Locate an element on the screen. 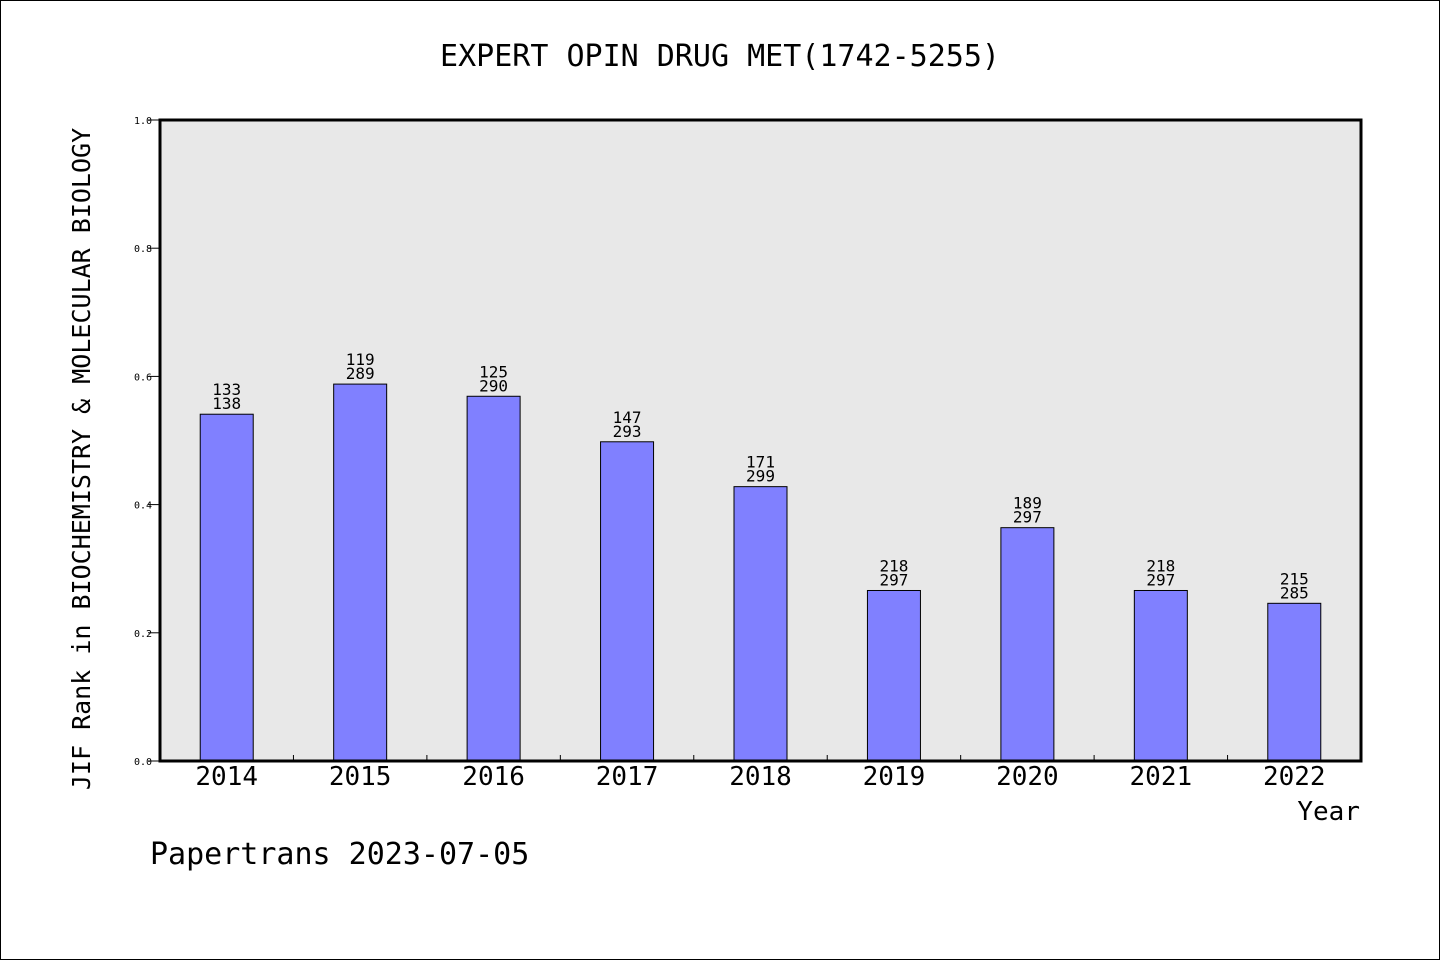 The height and width of the screenshot is (960, 1440). x-tick-label: 2017 is located at coordinates (627, 777).